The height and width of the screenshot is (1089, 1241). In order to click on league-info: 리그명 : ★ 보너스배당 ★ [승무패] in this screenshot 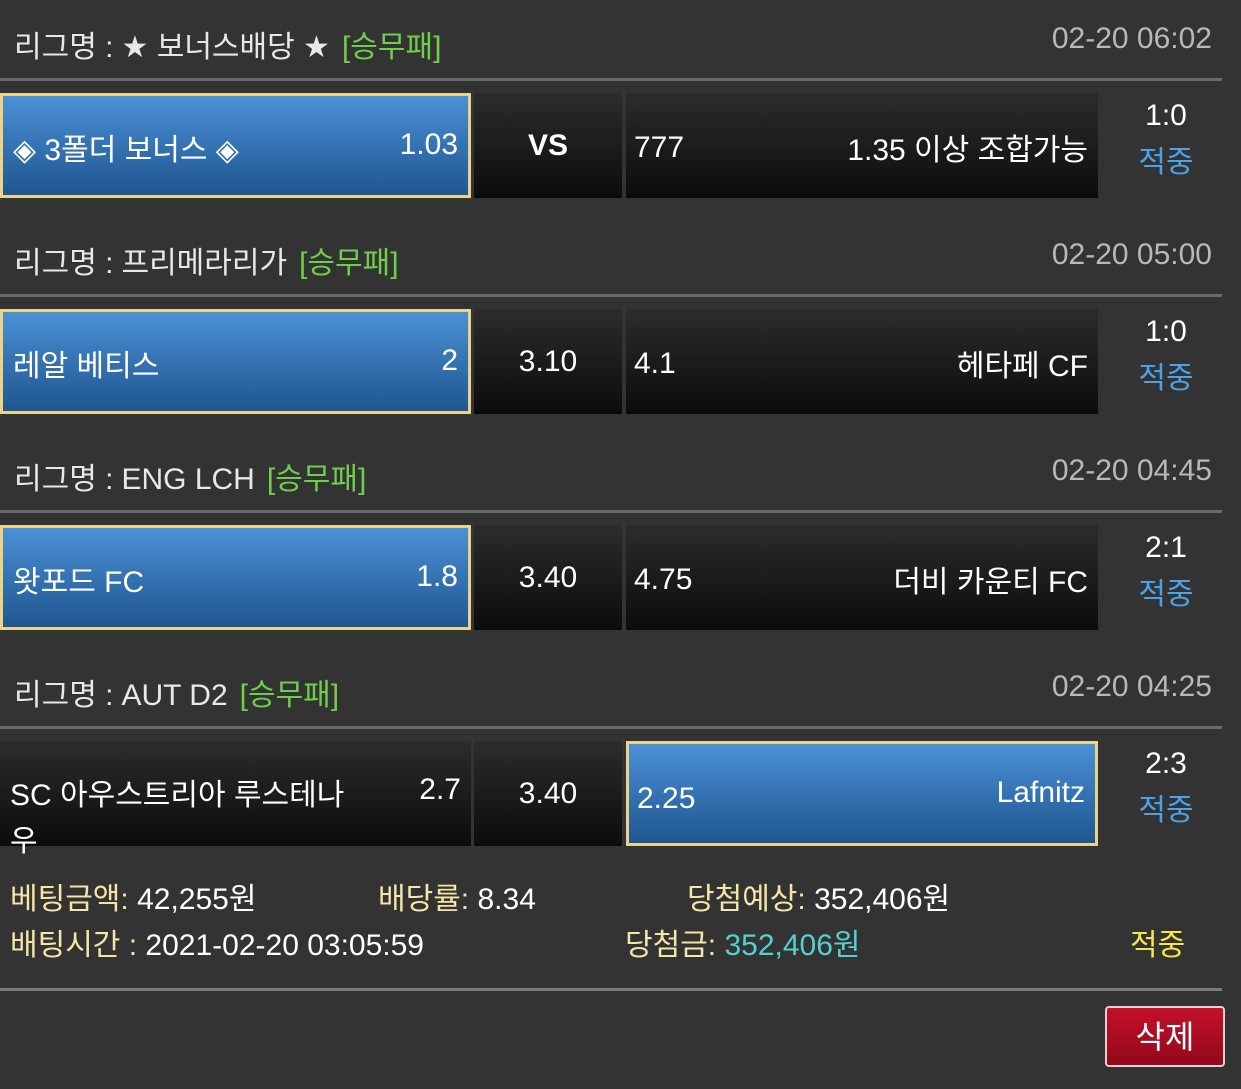, I will do `click(227, 44)`.